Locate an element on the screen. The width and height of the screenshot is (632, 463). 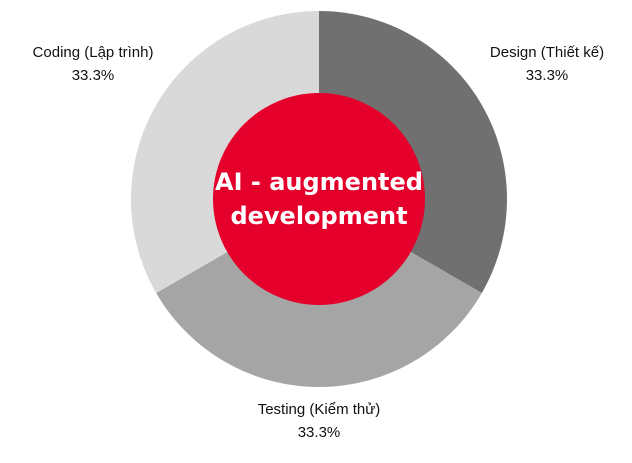
slice-label-design: Design (Thiết kế) is located at coordinates (547, 52).